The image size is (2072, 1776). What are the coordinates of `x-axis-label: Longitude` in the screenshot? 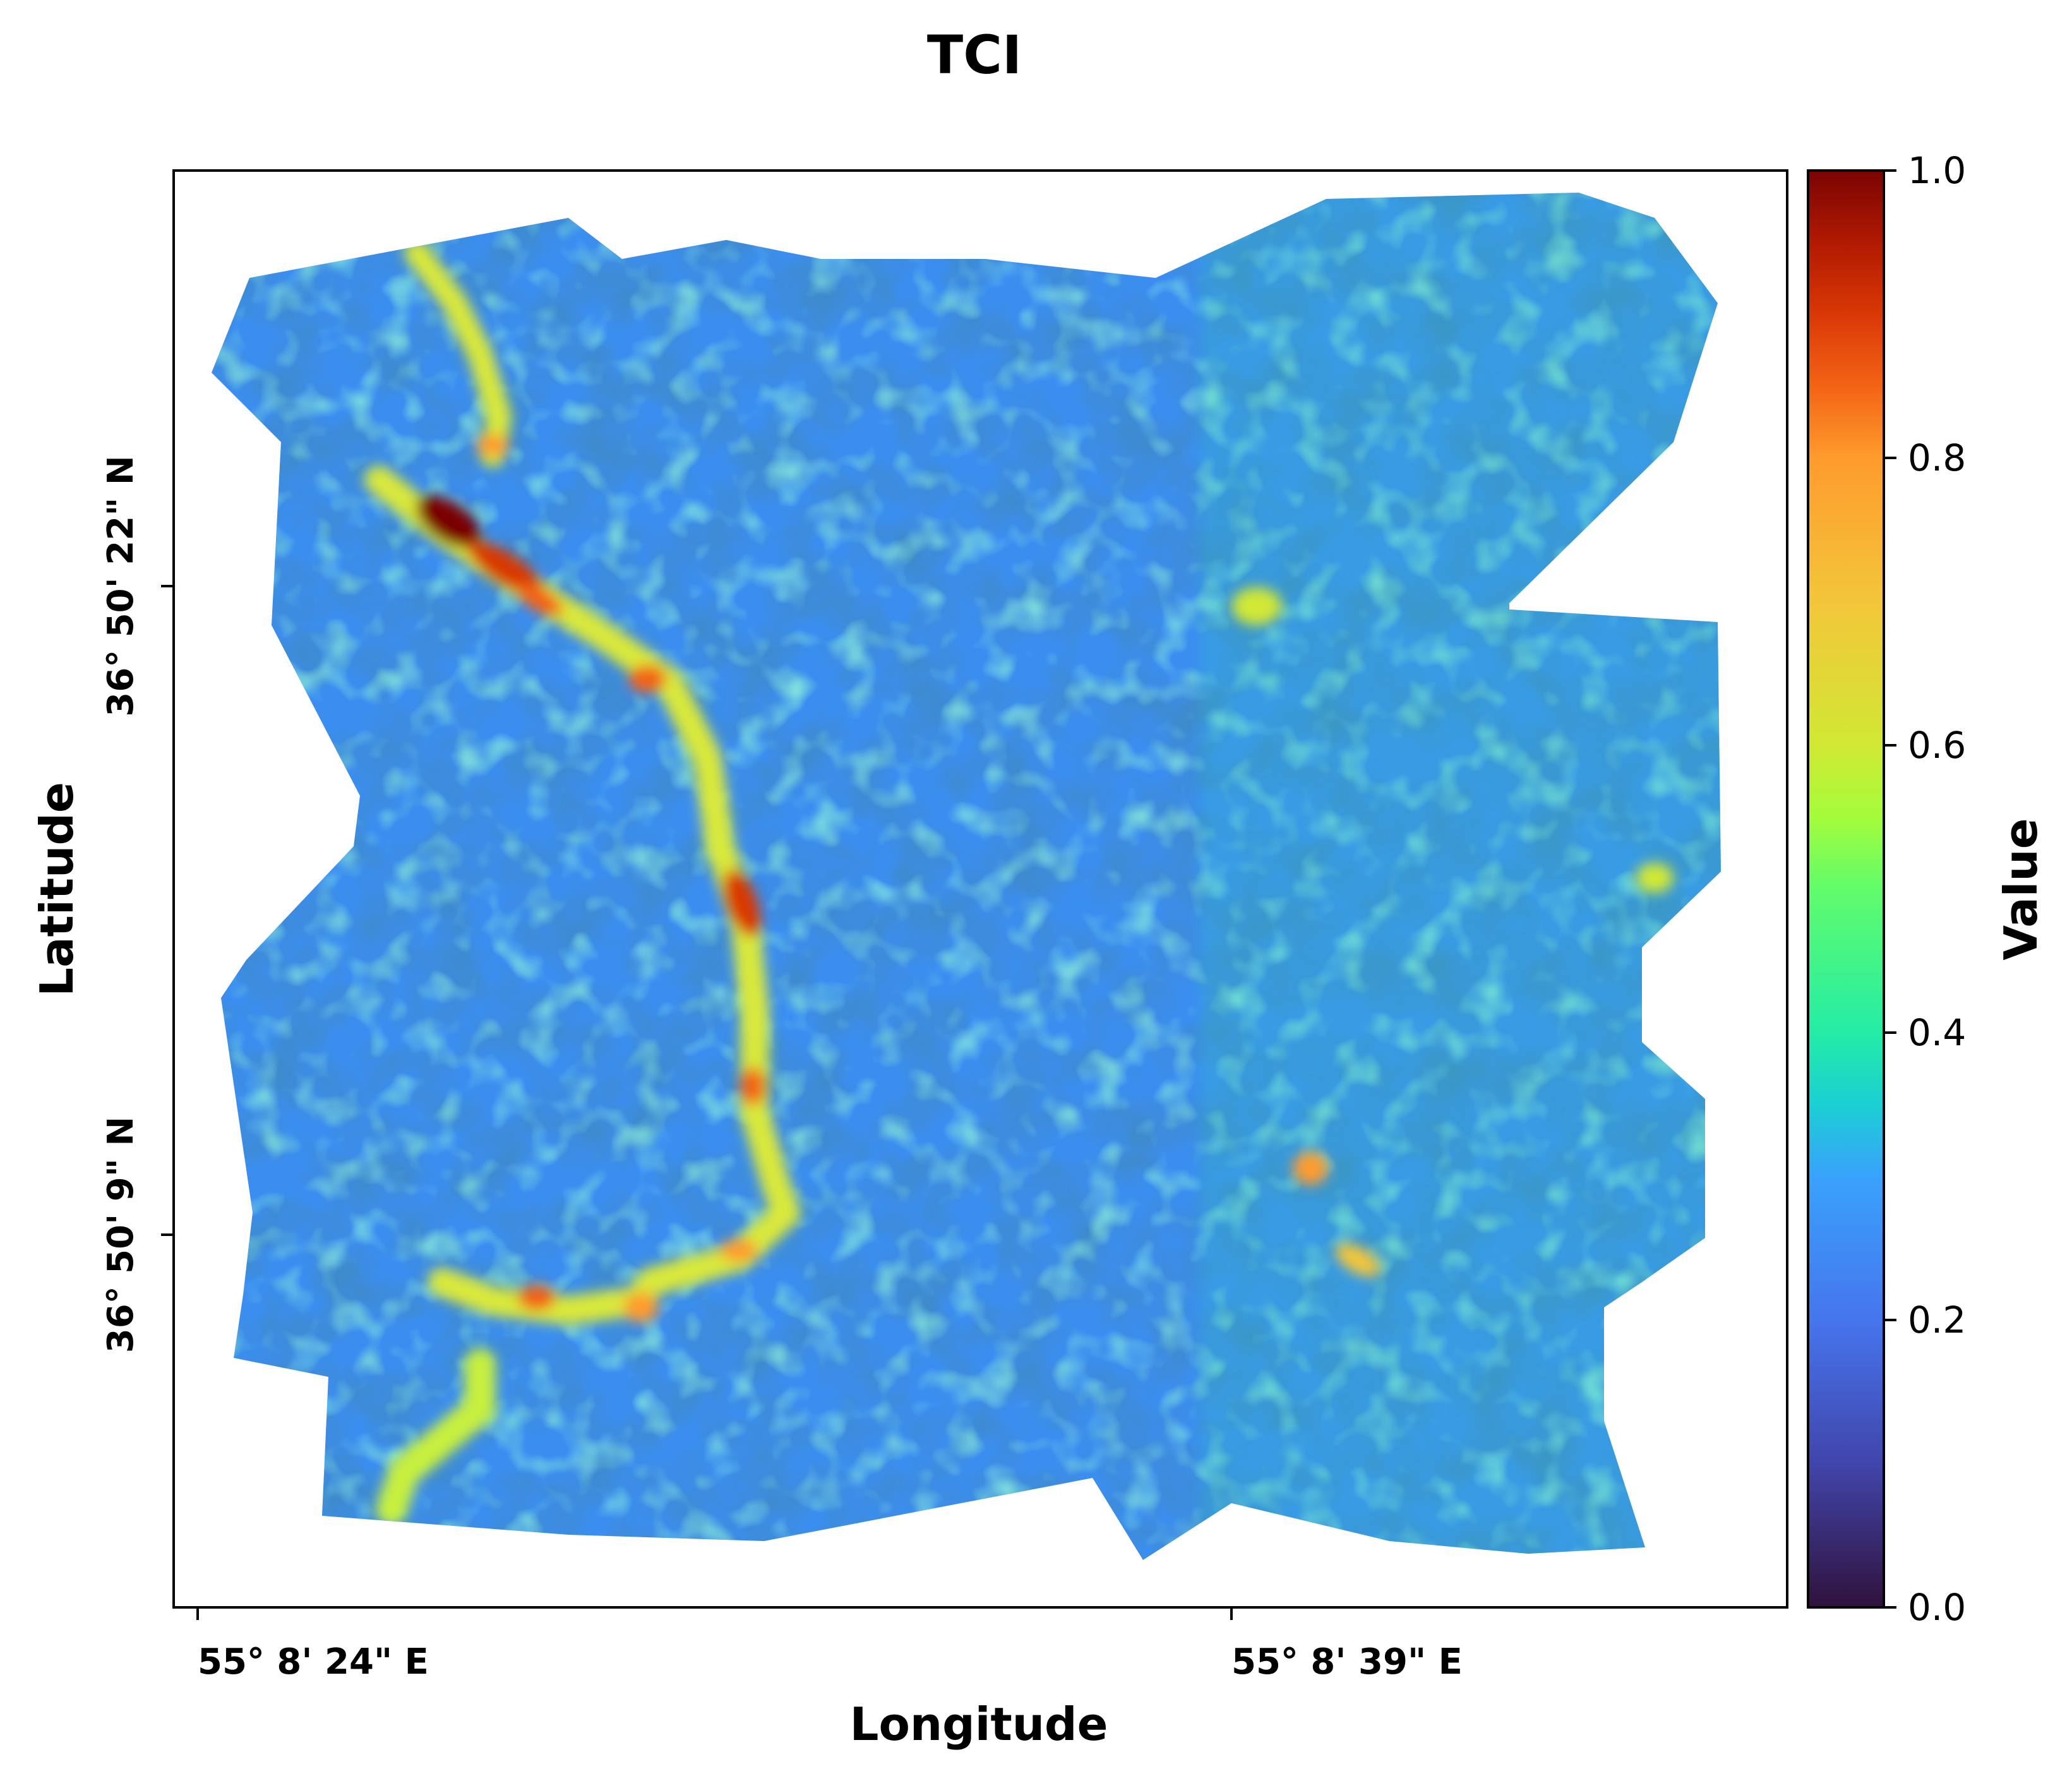 It's located at (979, 1724).